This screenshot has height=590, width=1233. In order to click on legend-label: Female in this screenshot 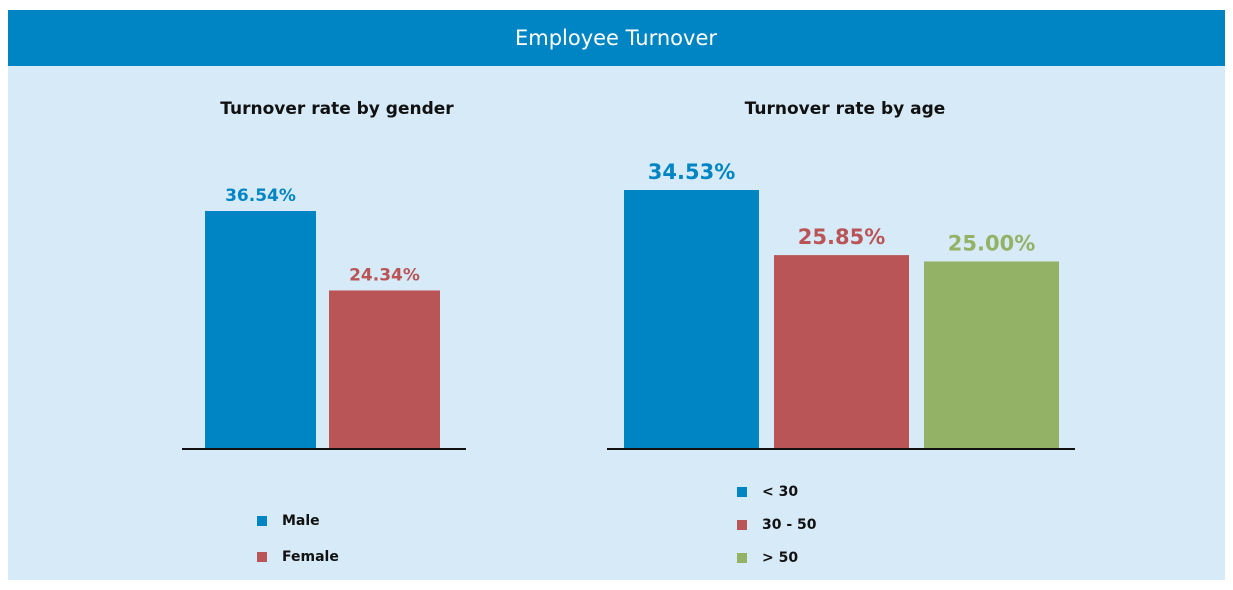, I will do `click(310, 557)`.